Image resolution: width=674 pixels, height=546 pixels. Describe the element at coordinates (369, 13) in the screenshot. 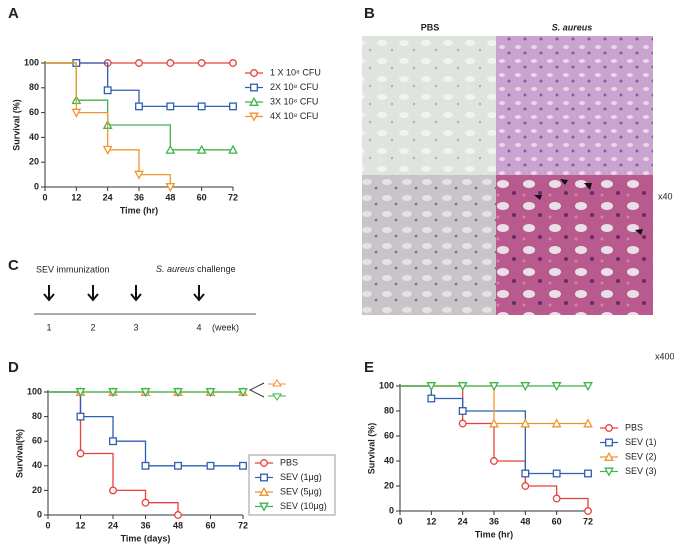

I see `panel-label: B` at that location.